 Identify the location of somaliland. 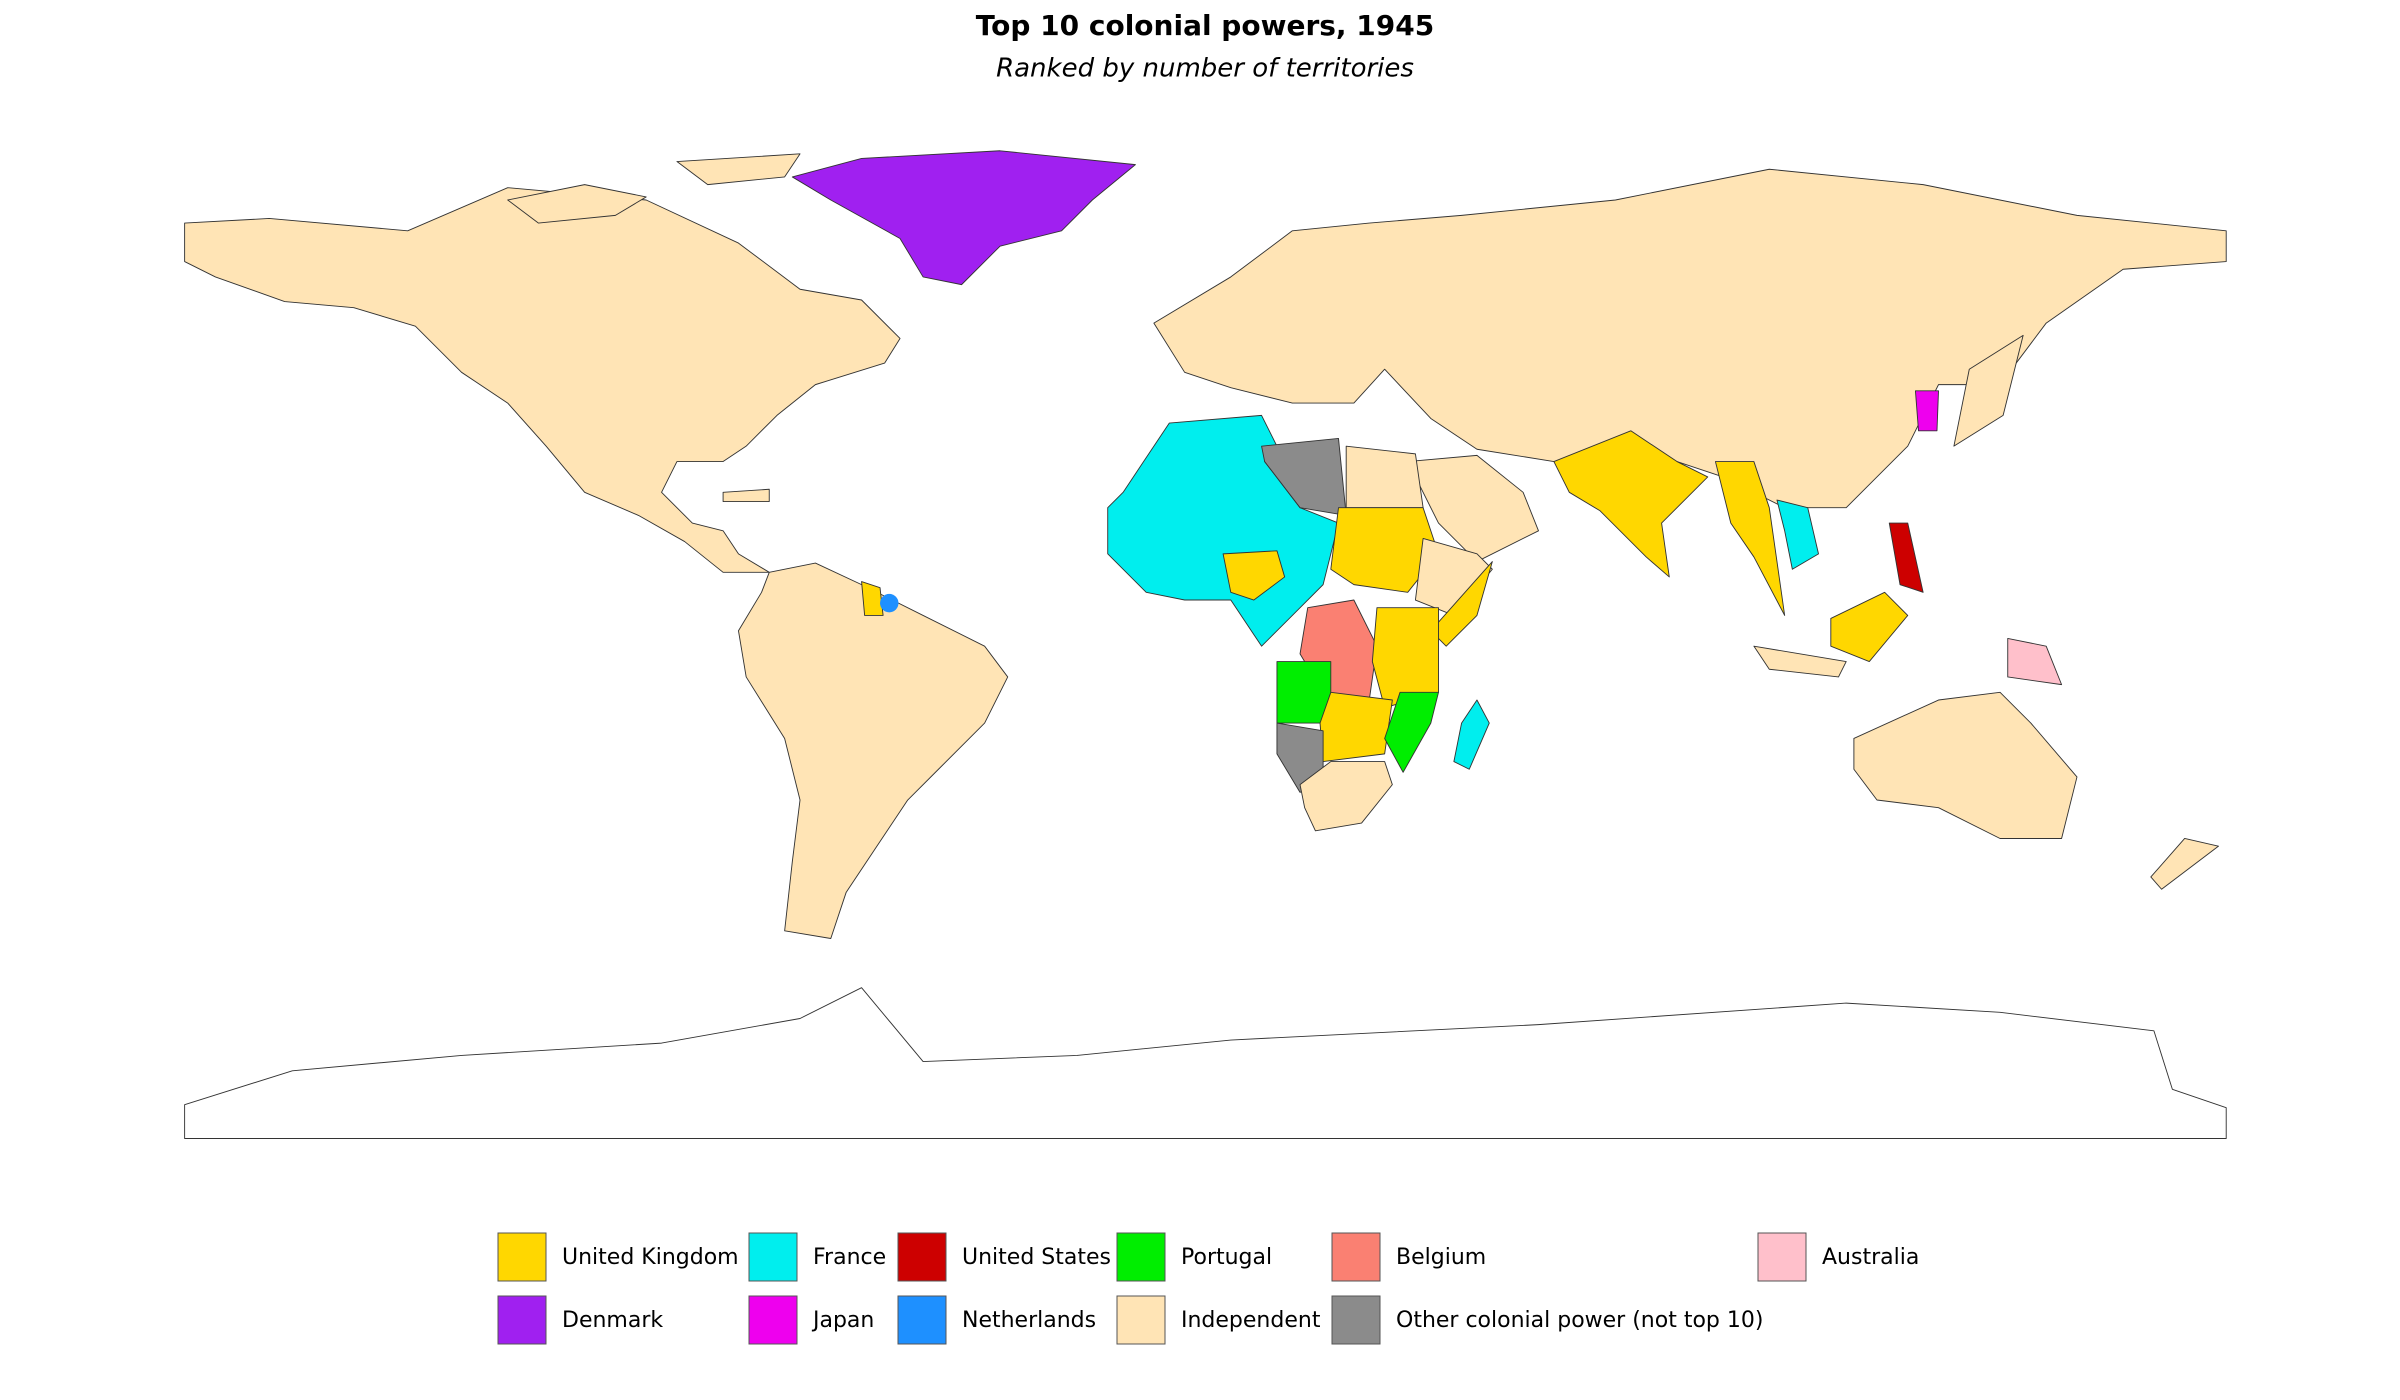
(1461, 604).